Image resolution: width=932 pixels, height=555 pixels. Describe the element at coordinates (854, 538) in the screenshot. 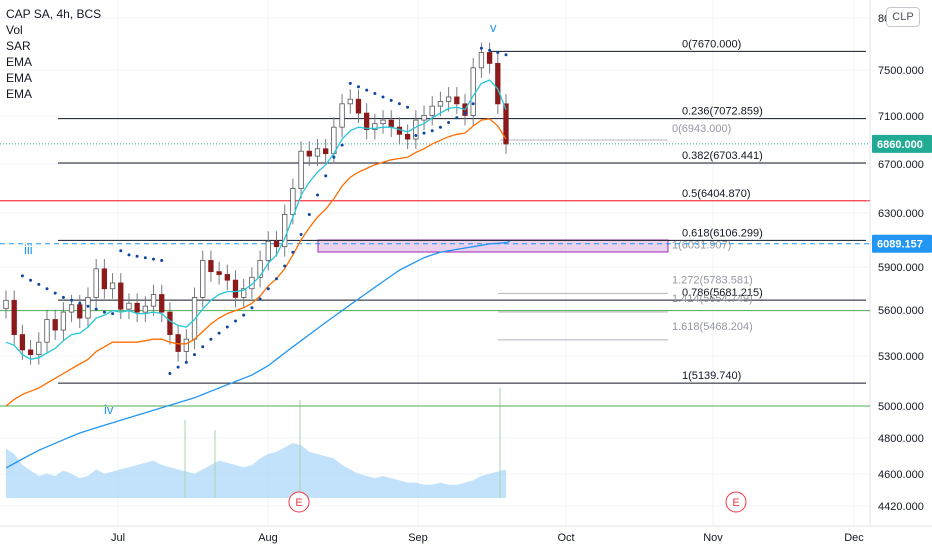

I see `x-tick-label: Dec` at that location.